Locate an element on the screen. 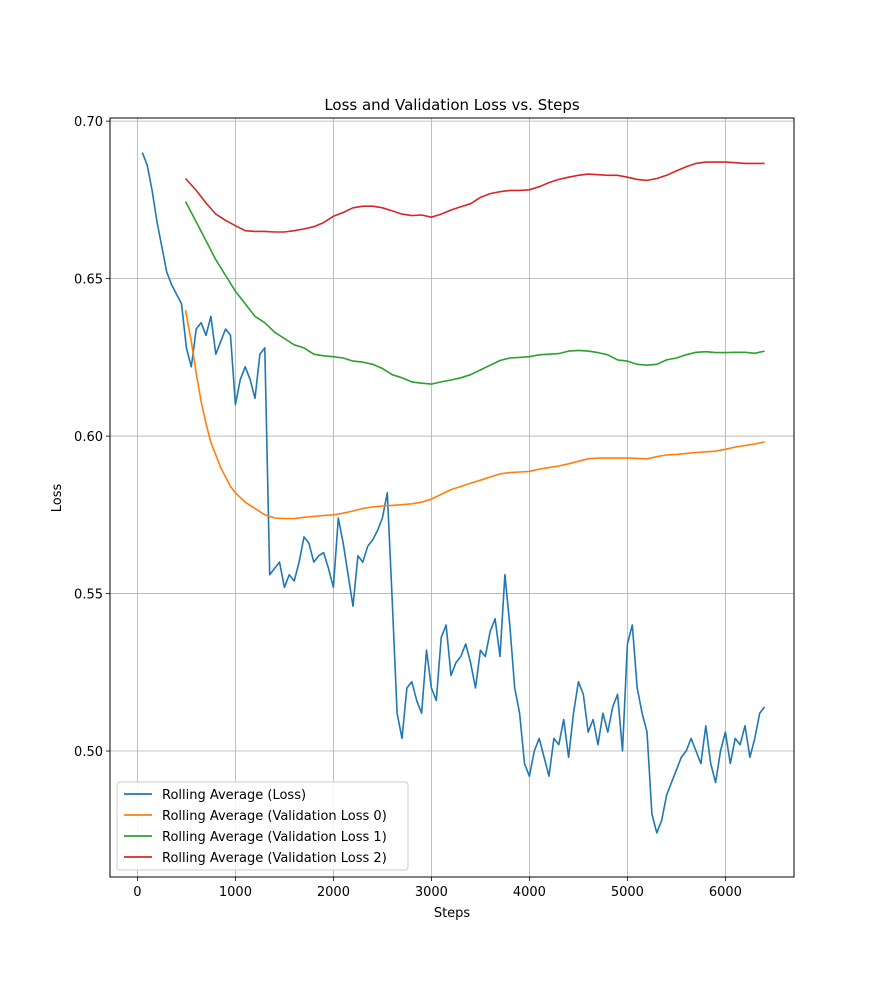  x-tick-label: 1000 is located at coordinates (235, 892).